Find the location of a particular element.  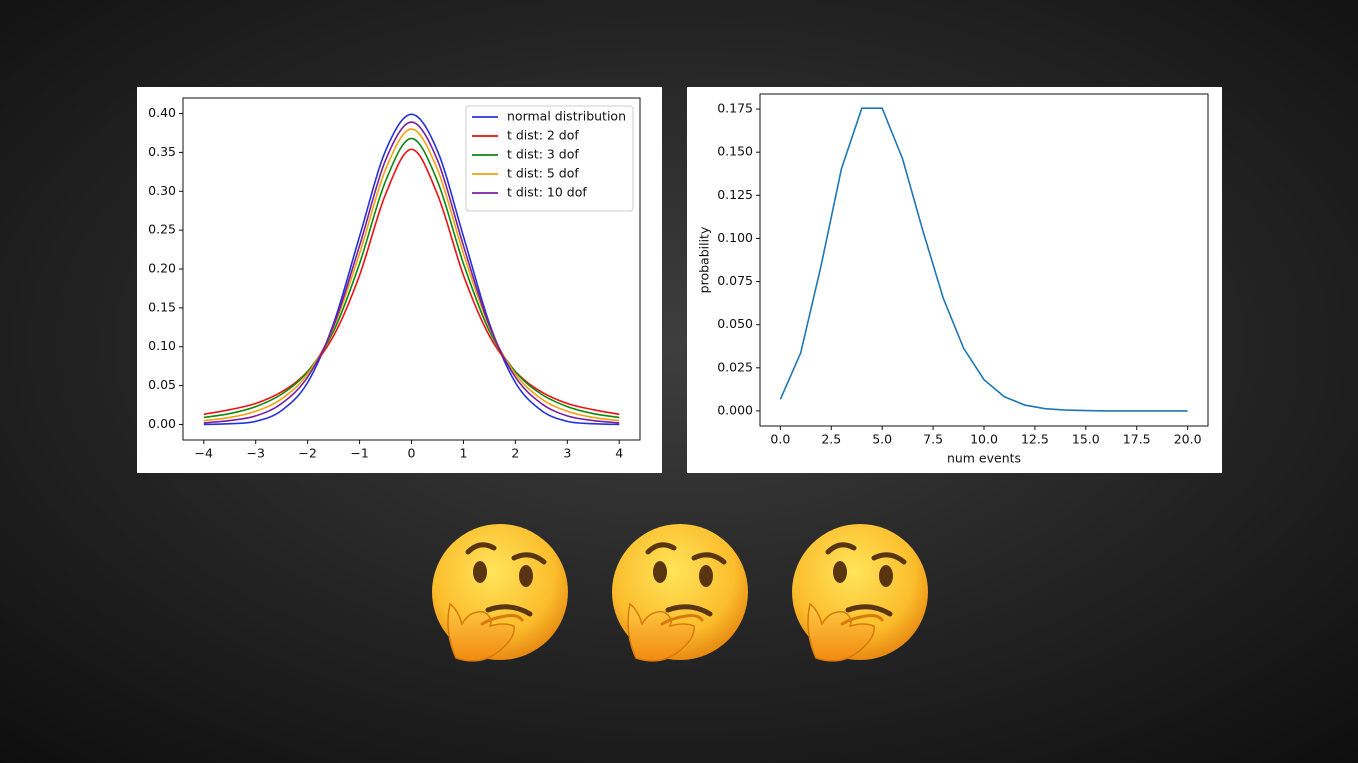

y-tick-label: 0.30 is located at coordinates (162, 190).